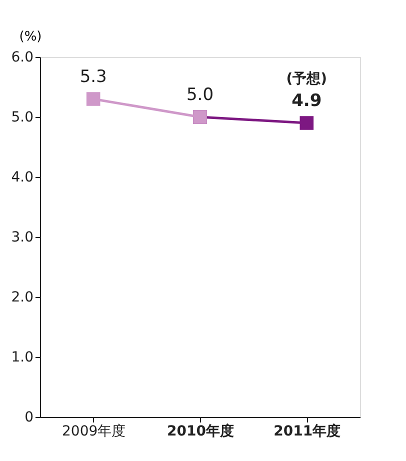 The width and height of the screenshot is (406, 461). I want to click on y-tick-label: 6.0, so click(22, 58).